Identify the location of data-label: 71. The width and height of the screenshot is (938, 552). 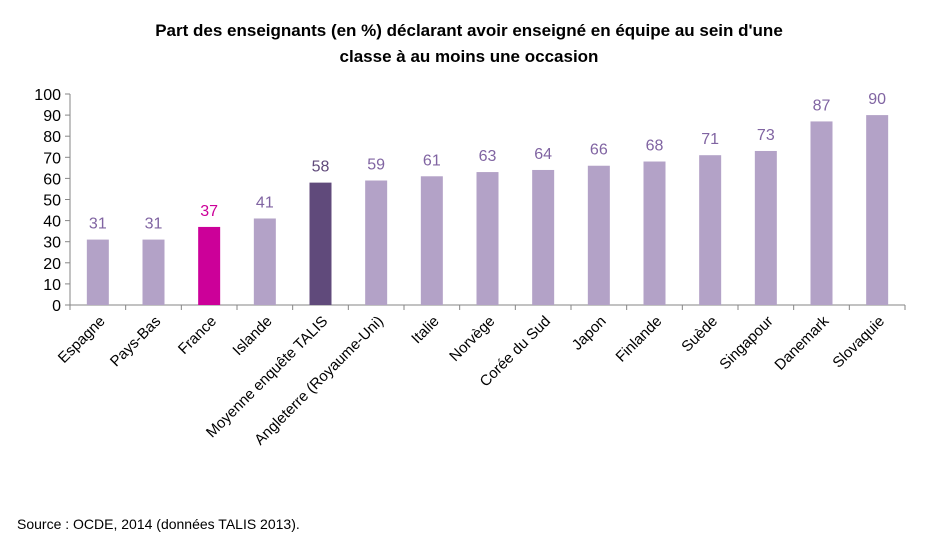
(710, 139).